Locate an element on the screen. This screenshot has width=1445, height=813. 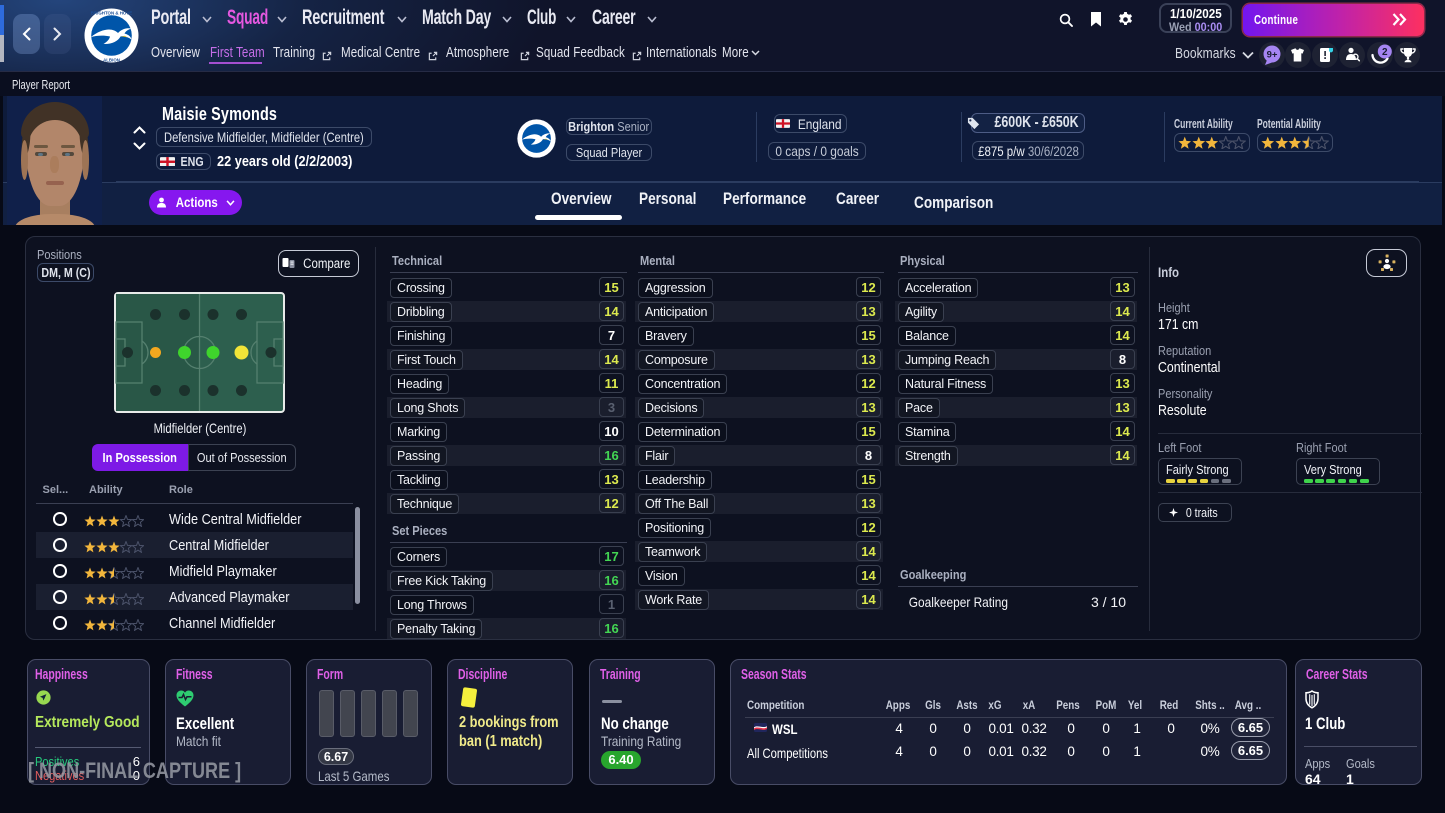
svg-text: BRIGHTON & HOVE is located at coordinates (111, 13).